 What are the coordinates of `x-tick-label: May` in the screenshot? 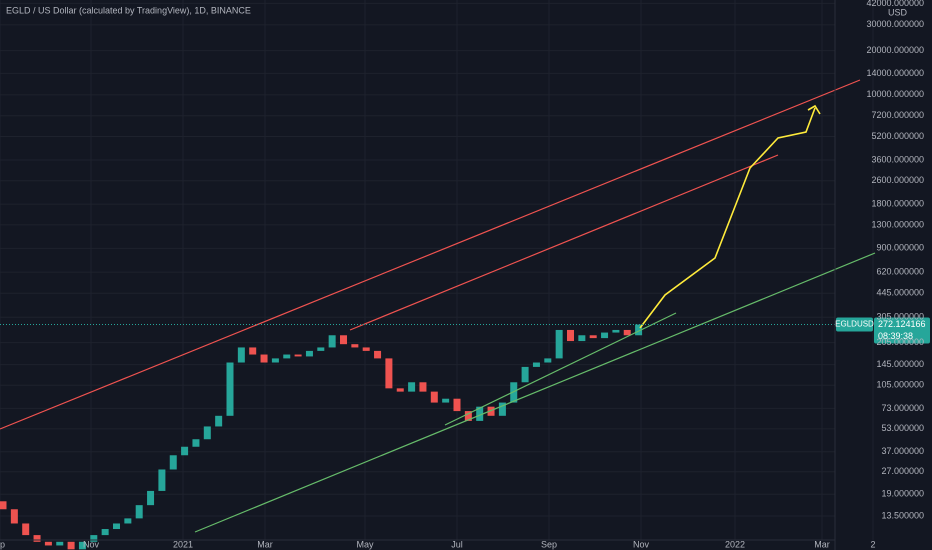 It's located at (365, 544).